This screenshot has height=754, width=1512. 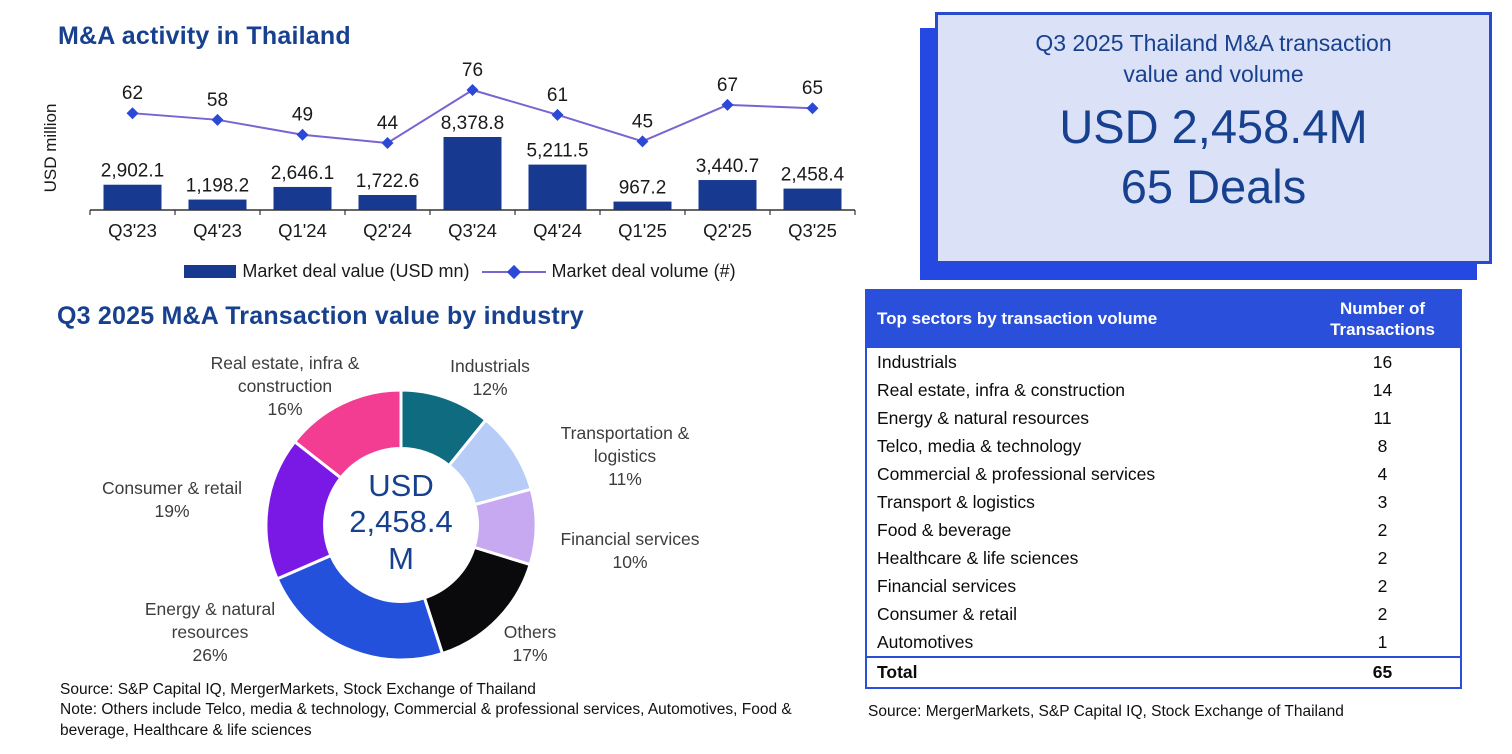 I want to click on table-header-sectors: Top sectors by transaction volume, so click(x=1017, y=319).